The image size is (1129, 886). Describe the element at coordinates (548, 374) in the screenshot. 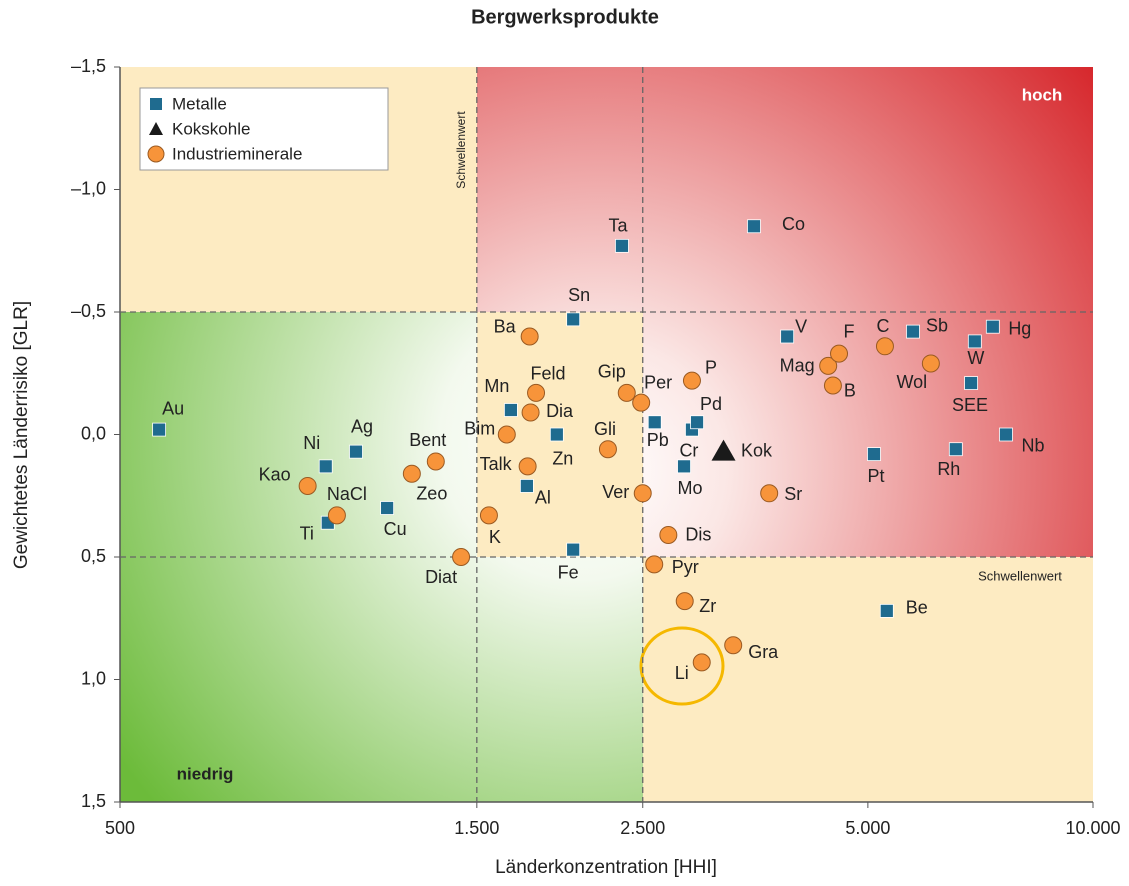

I see `point-label: Feld` at that location.